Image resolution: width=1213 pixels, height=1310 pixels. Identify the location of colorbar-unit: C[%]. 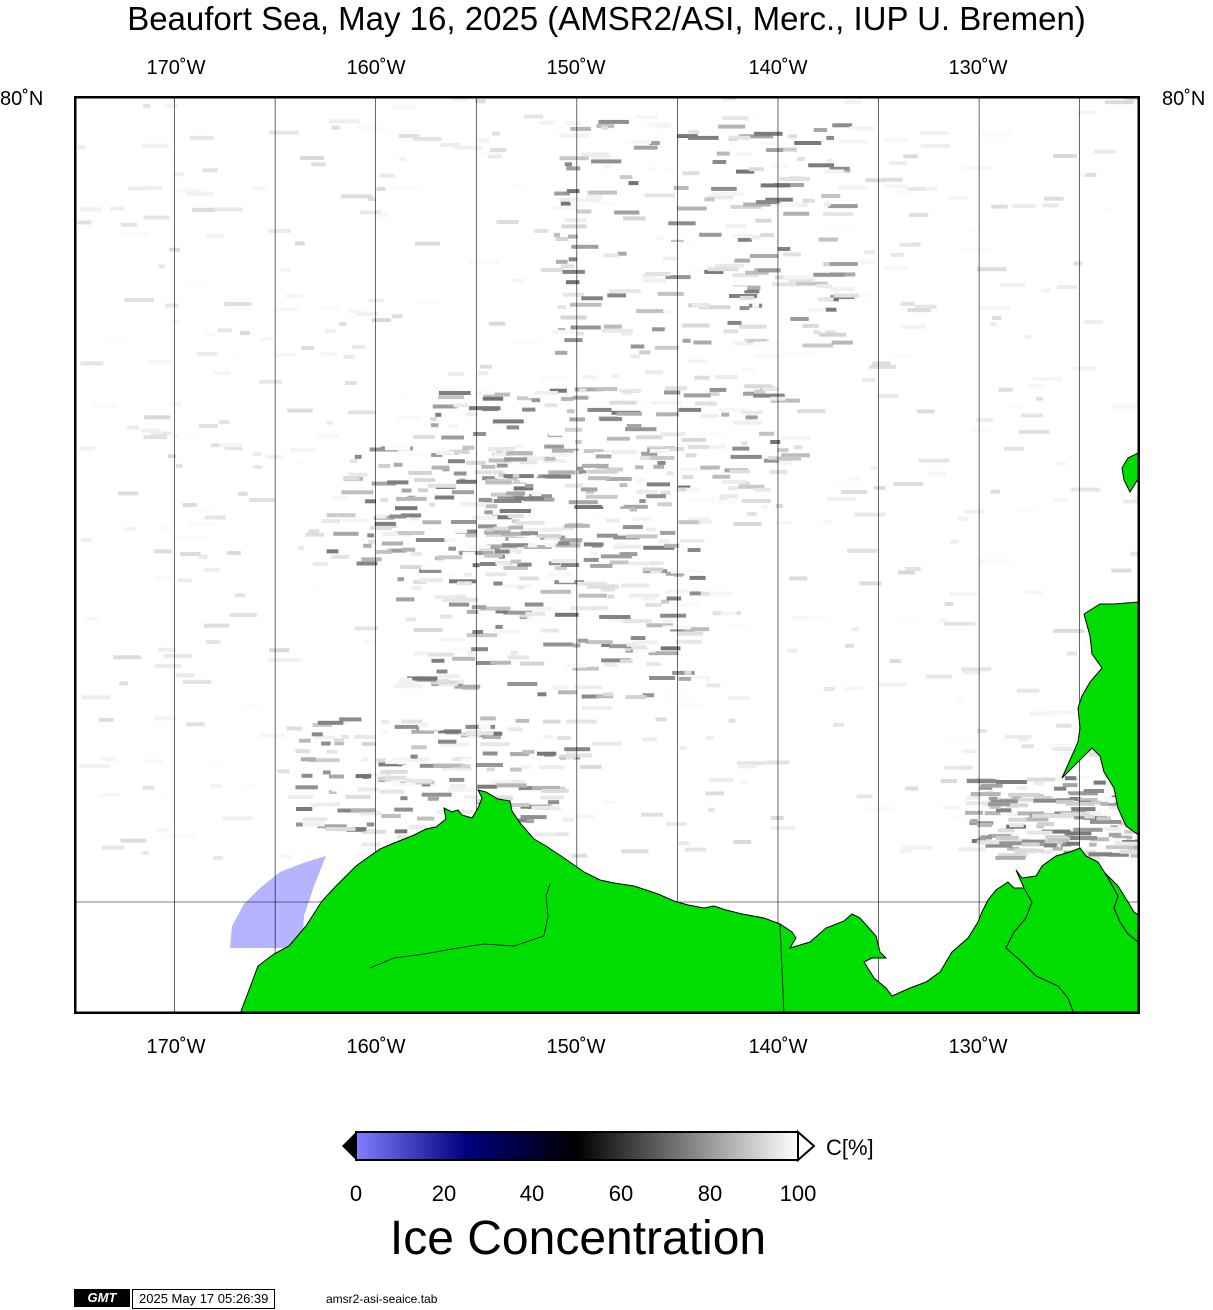
(850, 1147).